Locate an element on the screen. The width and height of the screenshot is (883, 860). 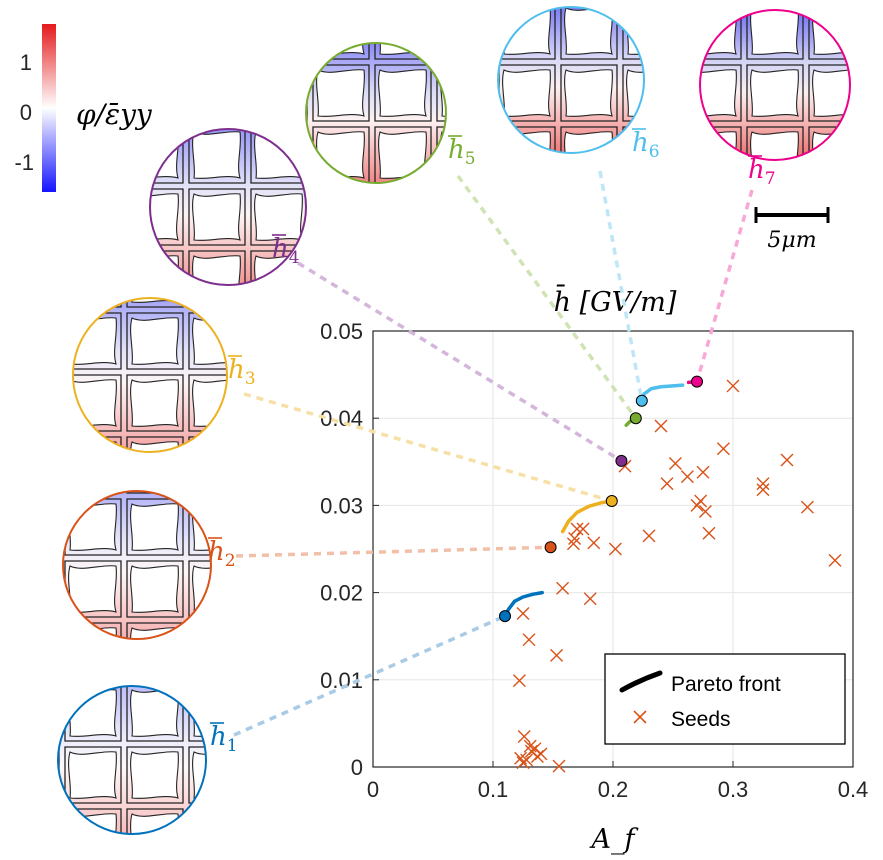
colorbar-tick-1: 1 is located at coordinates (26, 62).